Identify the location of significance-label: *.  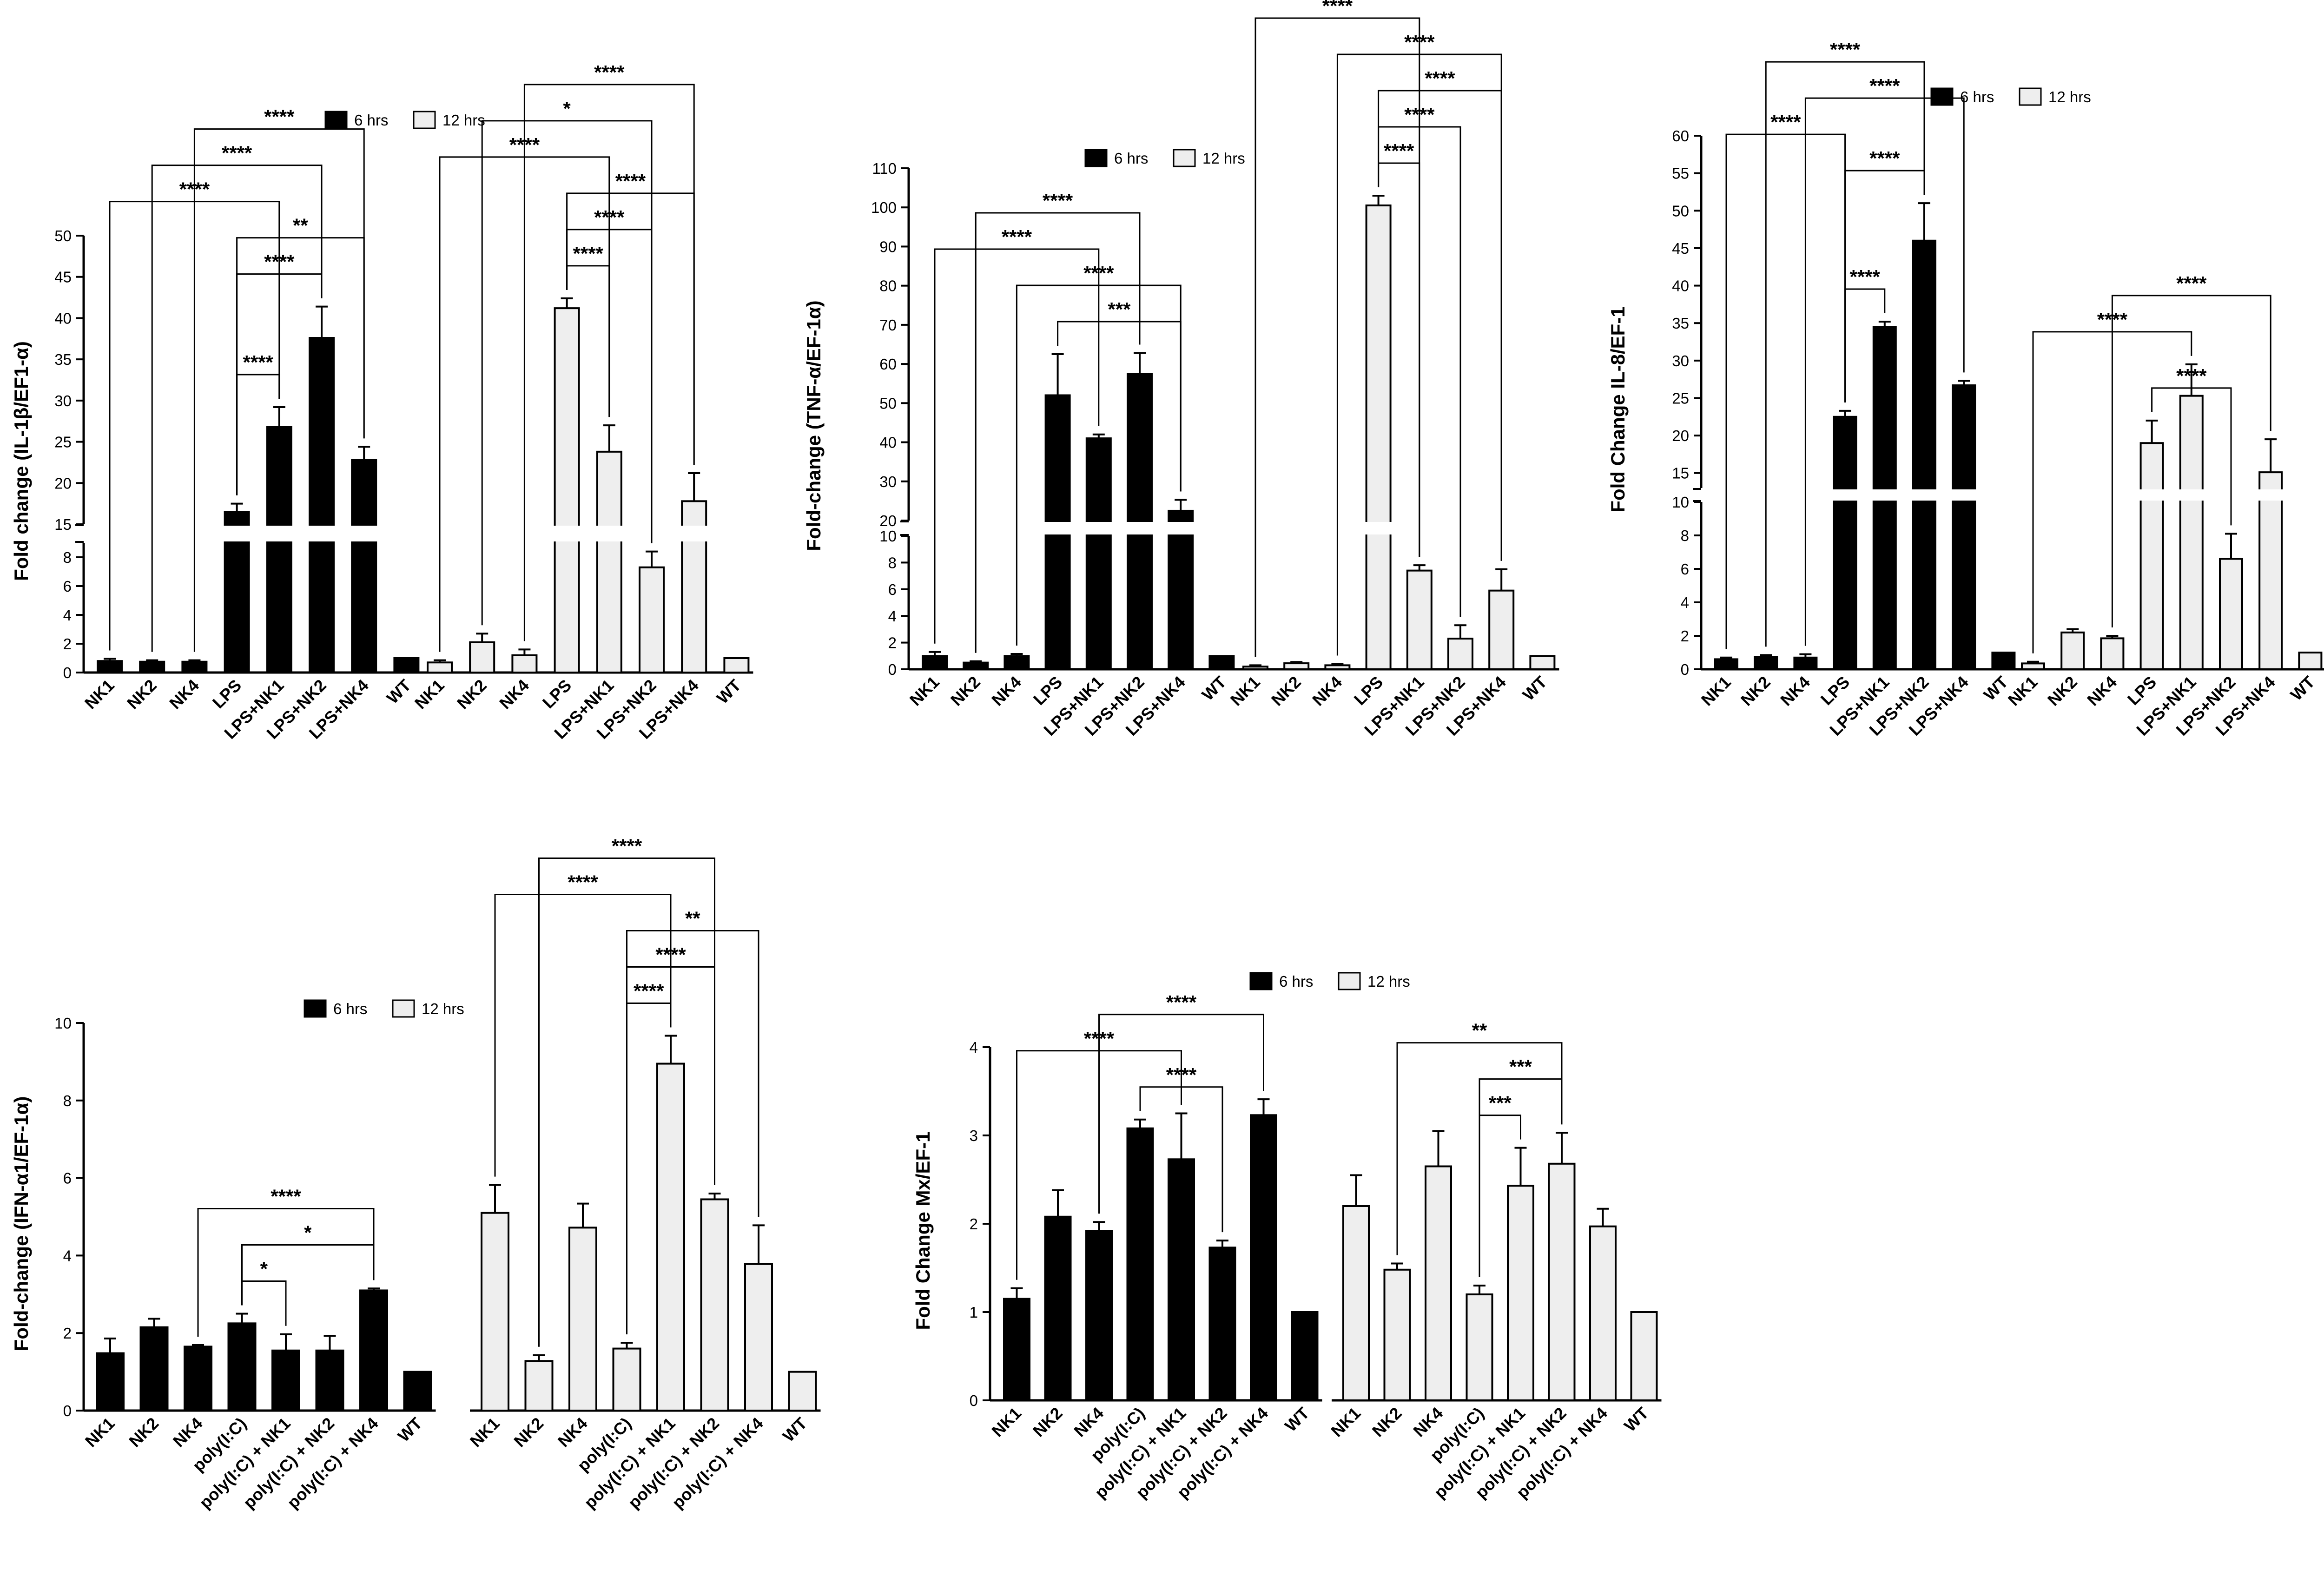
(308, 1233).